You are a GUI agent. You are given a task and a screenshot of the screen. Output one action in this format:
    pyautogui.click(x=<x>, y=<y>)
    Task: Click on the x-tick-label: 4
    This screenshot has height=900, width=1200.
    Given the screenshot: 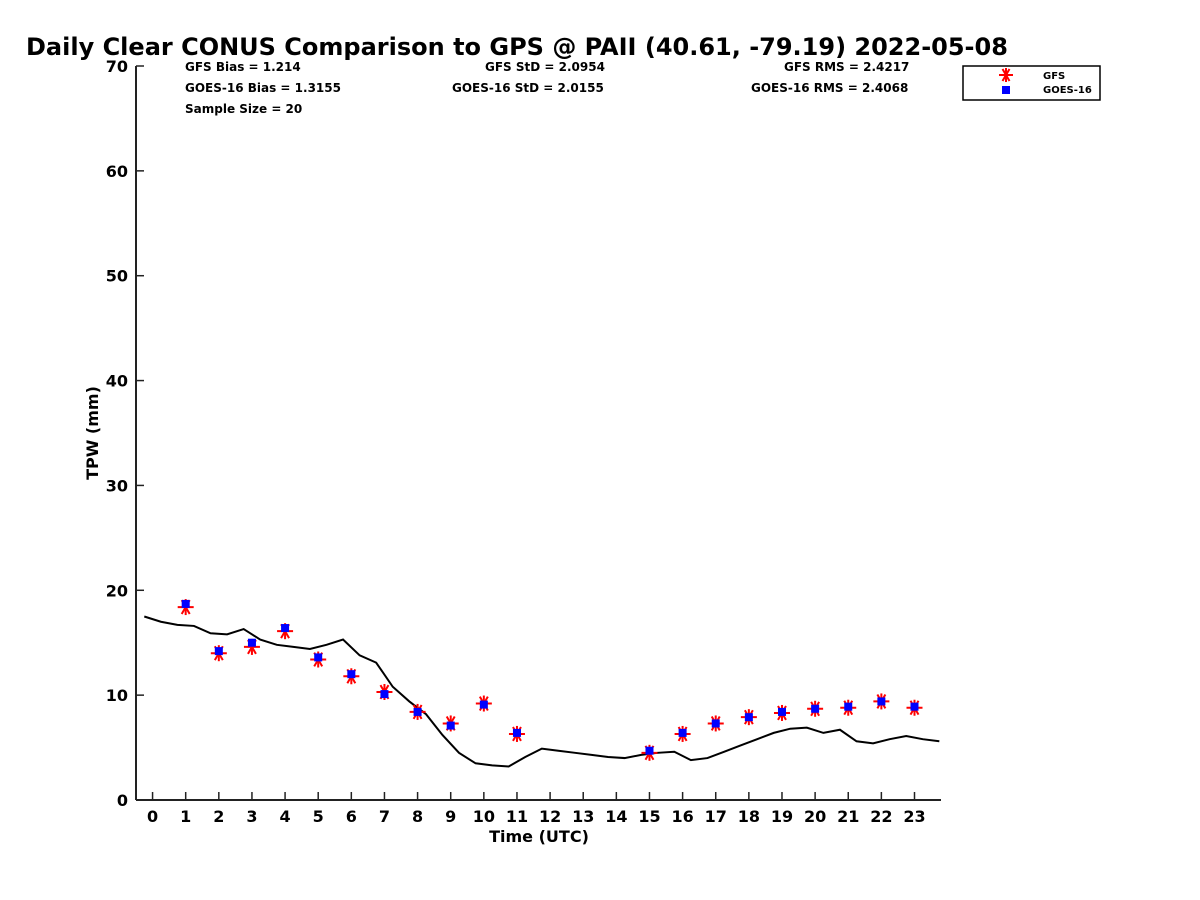 What is the action you would take?
    pyautogui.click(x=285, y=816)
    